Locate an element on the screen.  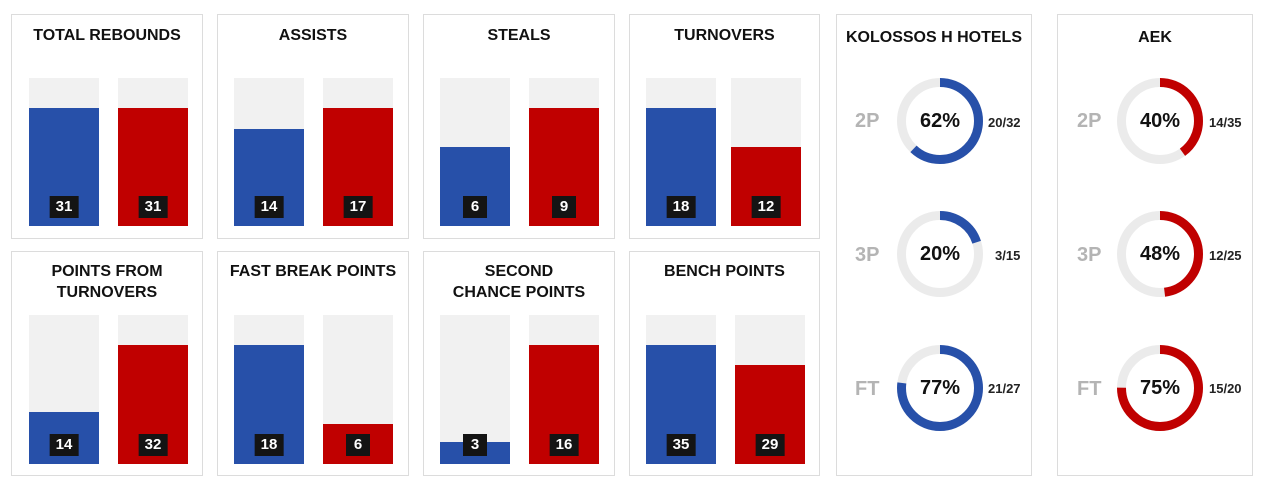
pct-3p: 48% is located at coordinates (1160, 254).